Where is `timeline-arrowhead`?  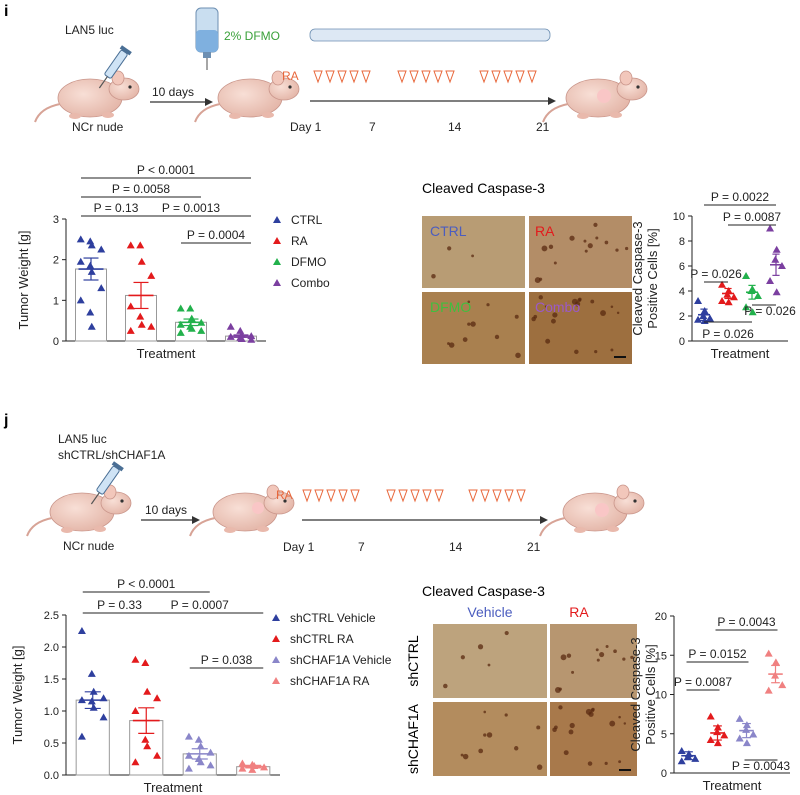 timeline-arrowhead is located at coordinates (552, 101).